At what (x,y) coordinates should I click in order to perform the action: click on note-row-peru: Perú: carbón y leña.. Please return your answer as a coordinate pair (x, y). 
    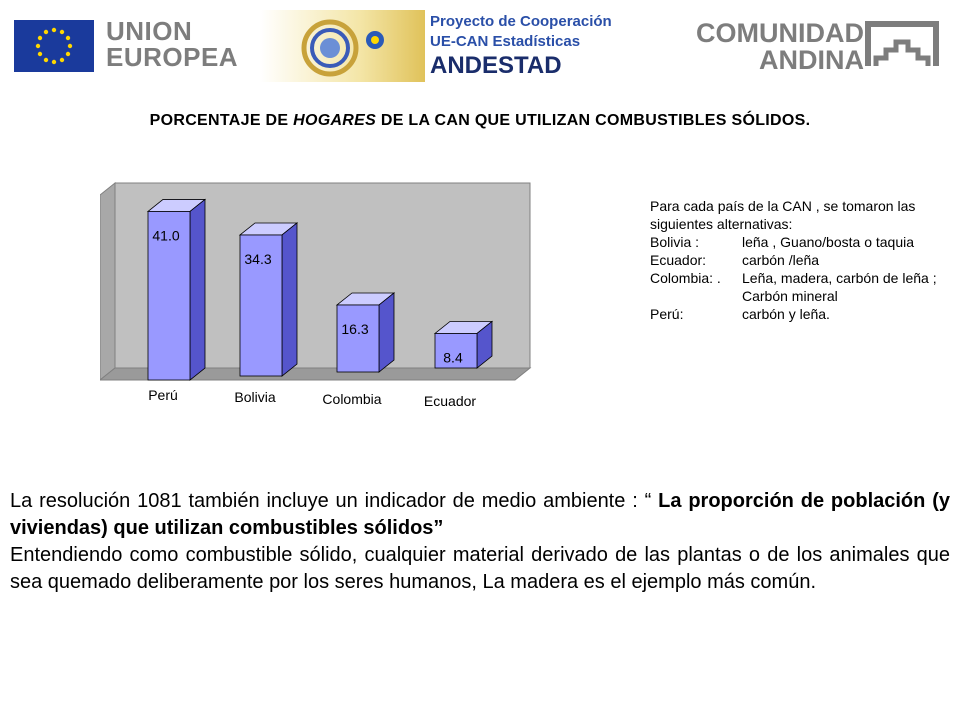
    Looking at the image, I should click on (800, 314).